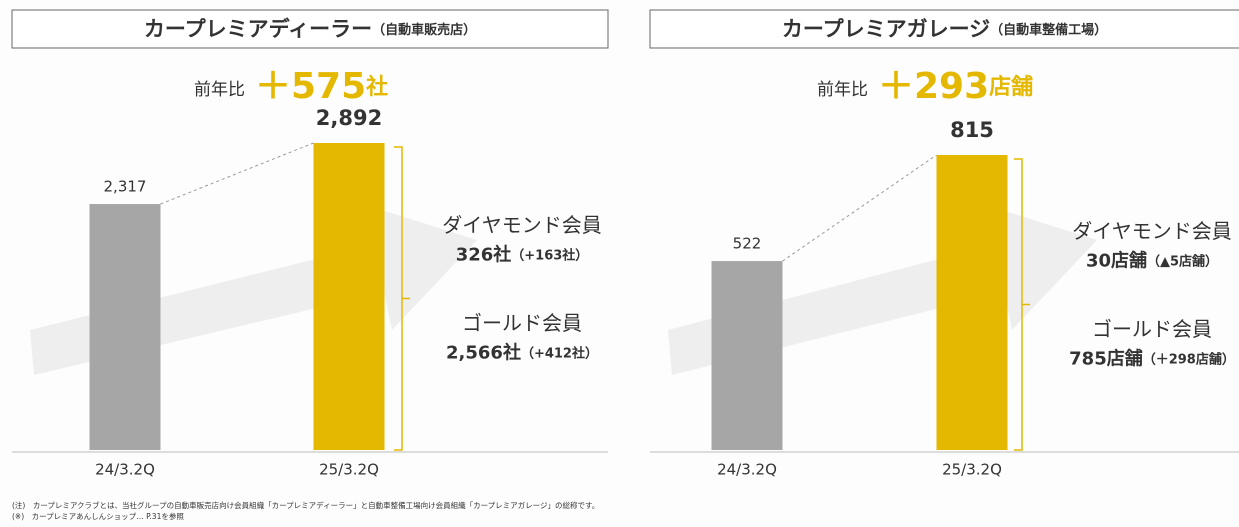  What do you see at coordinates (1189, 359) in the screenshot?
I see `change: （＋298店舗）` at bounding box center [1189, 359].